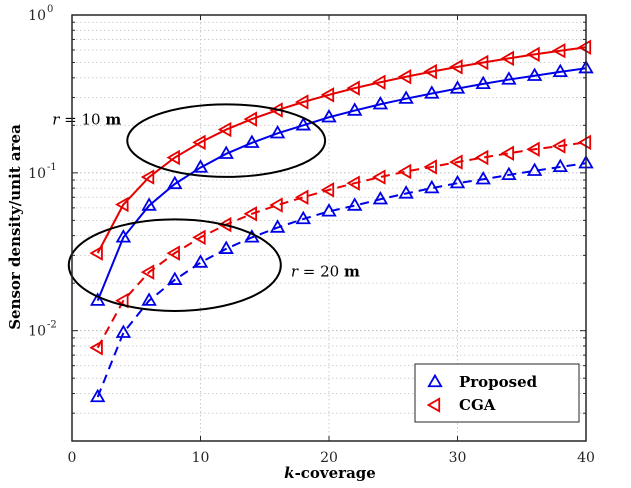 Image resolution: width=631 pixels, height=488 pixels. I want to click on annotation-ellipse-r10, so click(226, 140).